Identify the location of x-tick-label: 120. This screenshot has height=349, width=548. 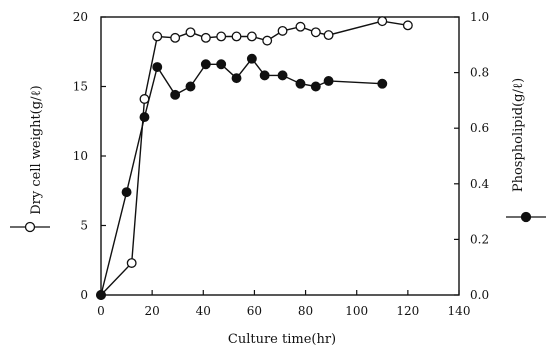
(407, 311).